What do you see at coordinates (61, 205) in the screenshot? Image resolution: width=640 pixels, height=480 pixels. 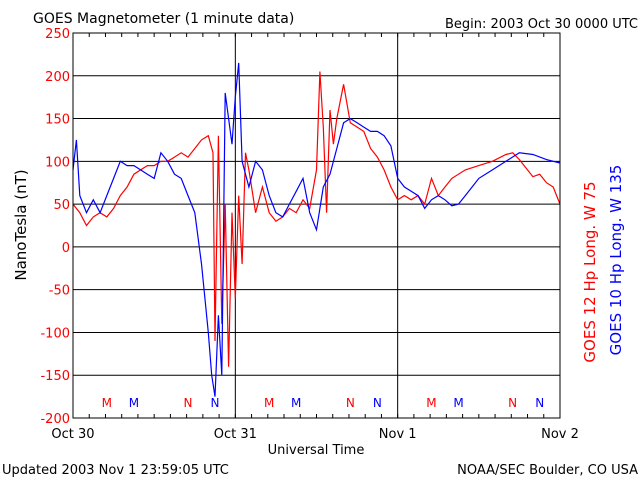 I see `y-tick-label: 50` at bounding box center [61, 205].